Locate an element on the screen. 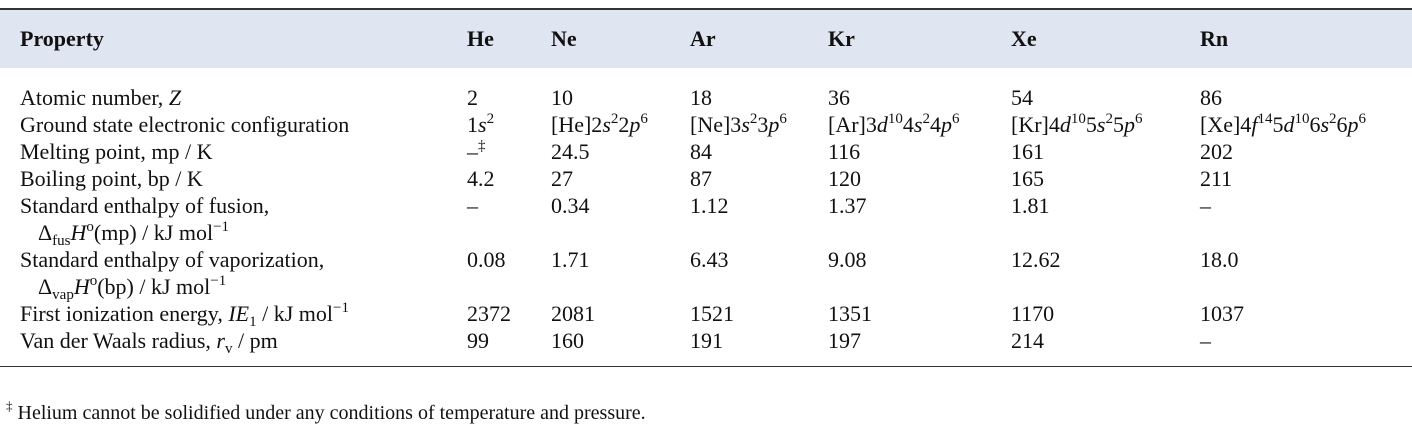 This screenshot has height=439, width=1412. cell: 197 is located at coordinates (844, 340).